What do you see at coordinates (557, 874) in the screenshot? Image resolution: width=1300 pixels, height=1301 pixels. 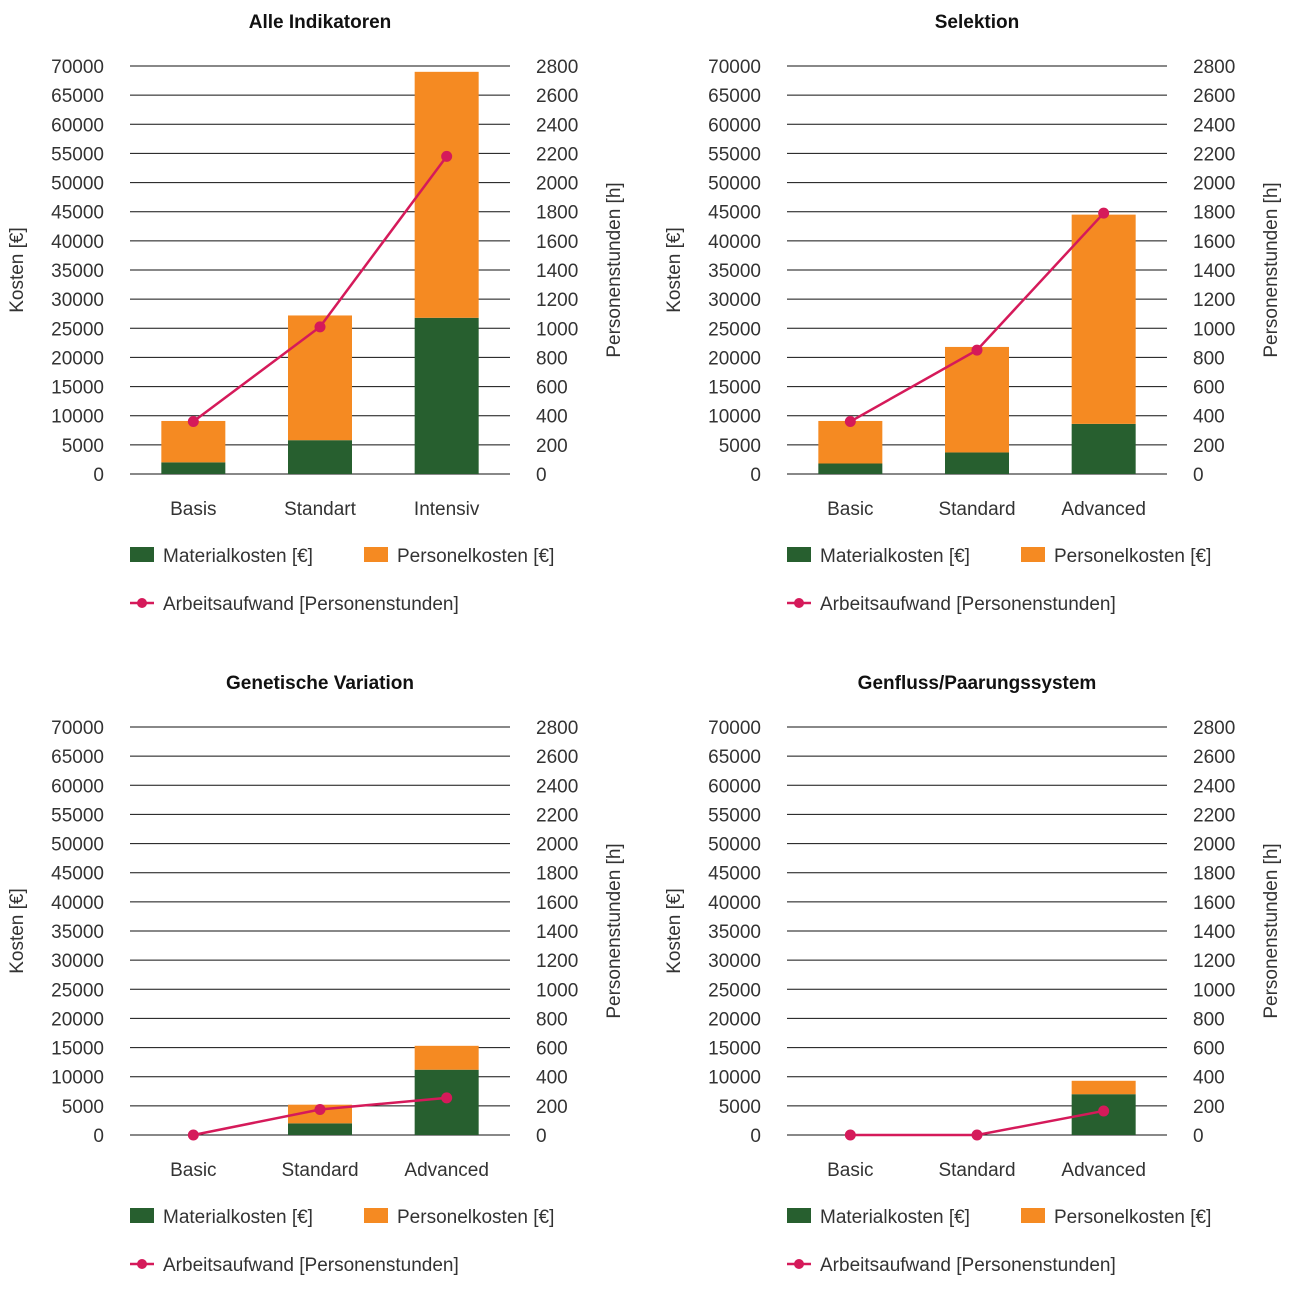 I see `y2-tick-label: 1800` at bounding box center [557, 874].